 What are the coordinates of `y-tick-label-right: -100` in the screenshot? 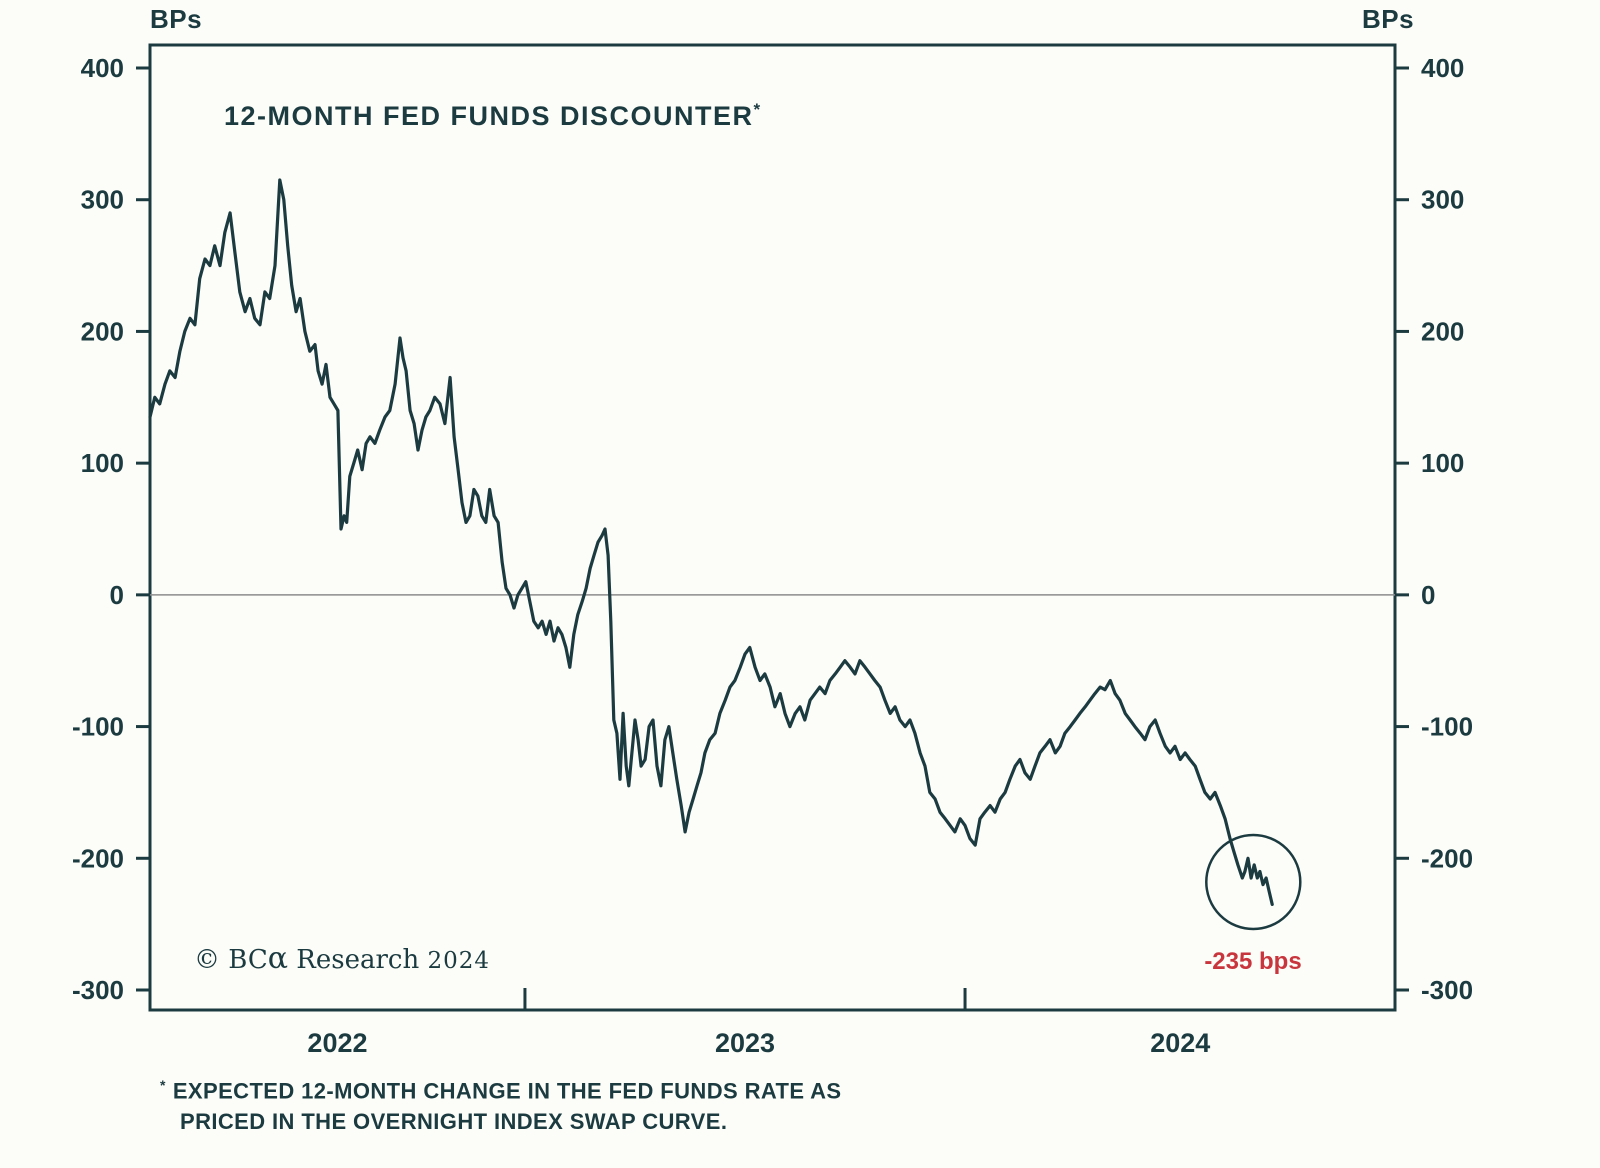 It's located at (1447, 727).